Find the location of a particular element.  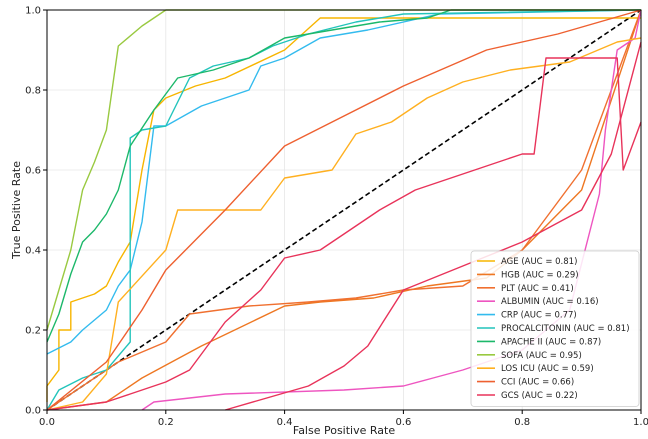

y-tick-label-2: 0.4 is located at coordinates (33, 251).